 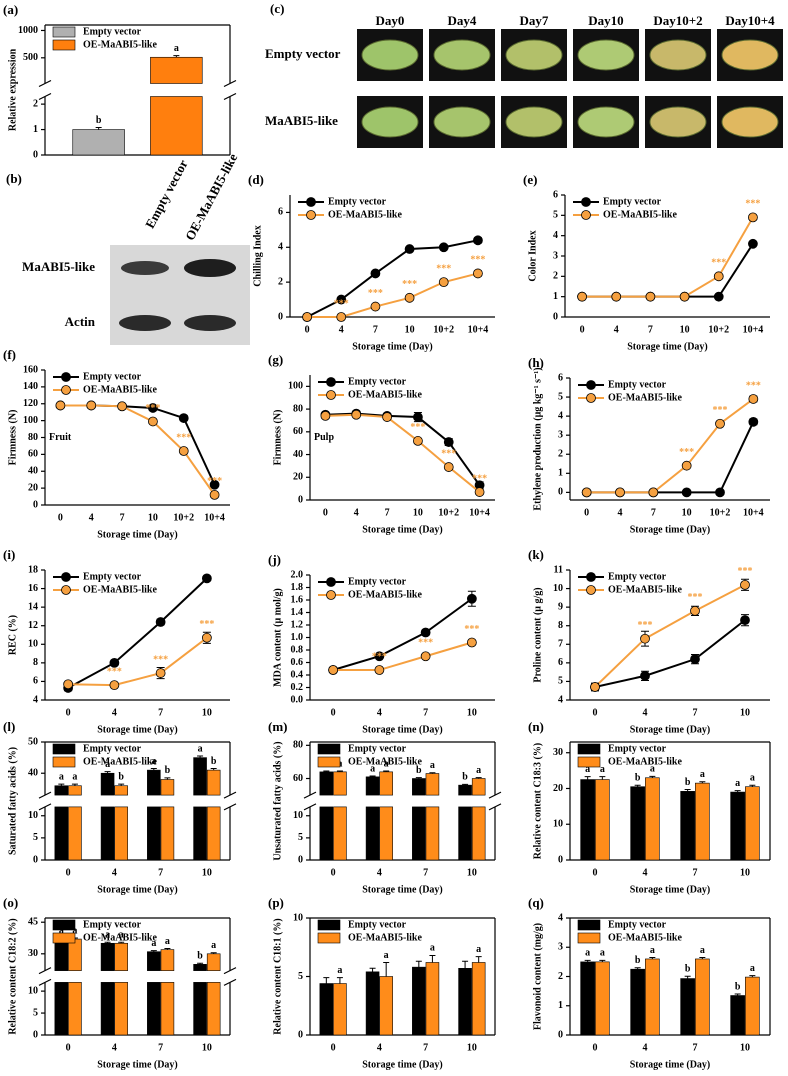 What do you see at coordinates (534, 20) in the screenshot?
I see `column-label: Day7` at bounding box center [534, 20].